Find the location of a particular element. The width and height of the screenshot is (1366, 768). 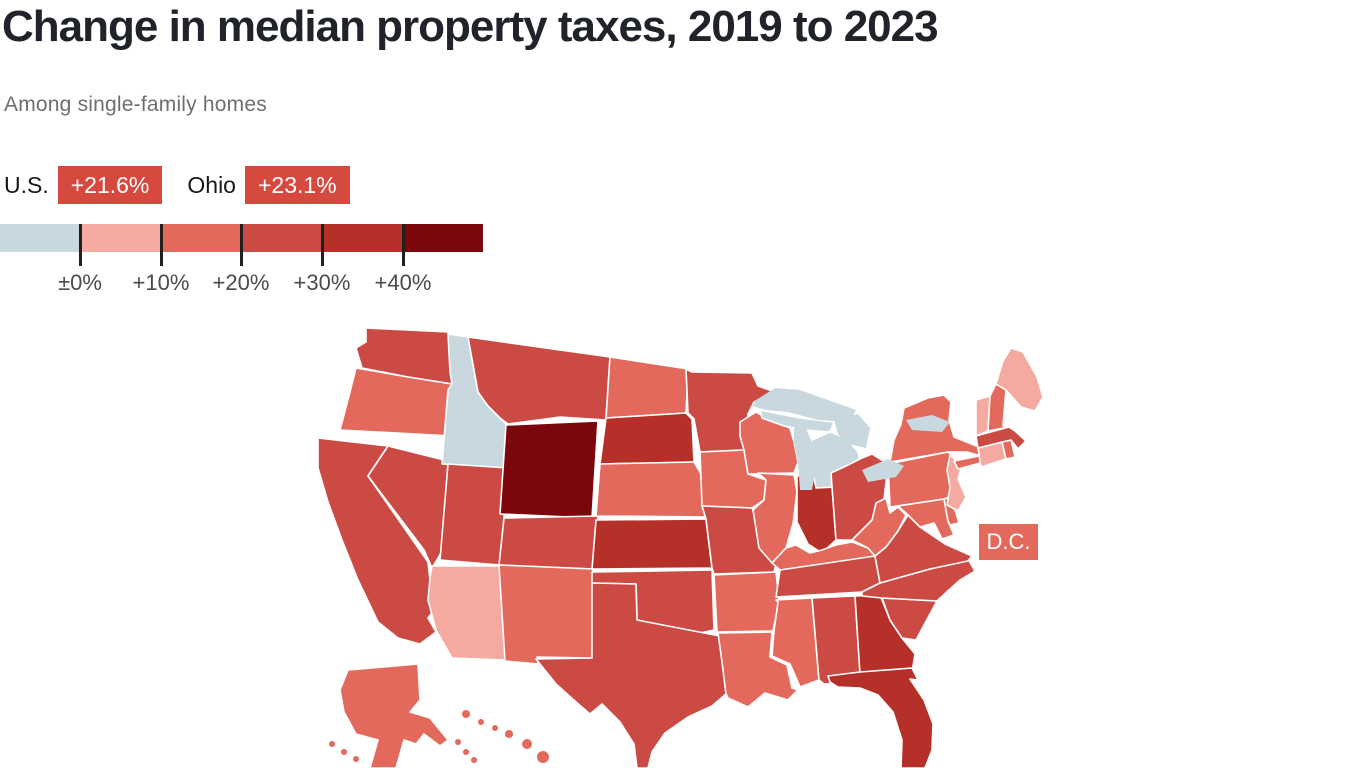

state-me is located at coordinates (1019, 379).